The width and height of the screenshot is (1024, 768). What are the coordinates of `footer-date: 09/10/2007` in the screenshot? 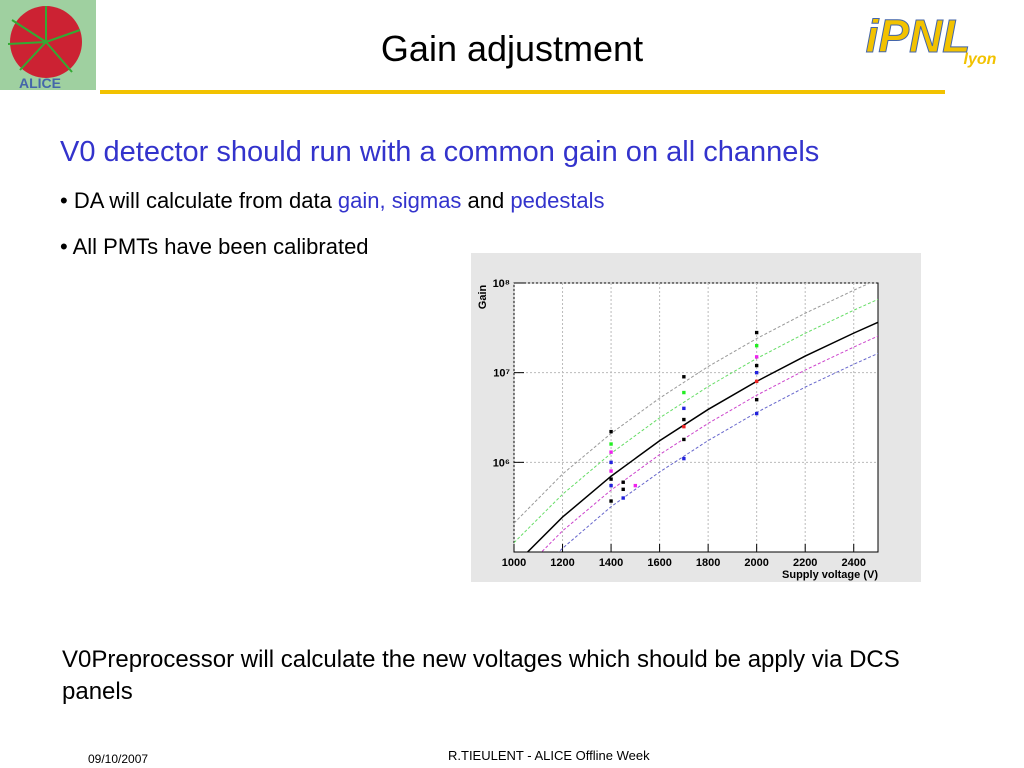 It's located at (118, 759).